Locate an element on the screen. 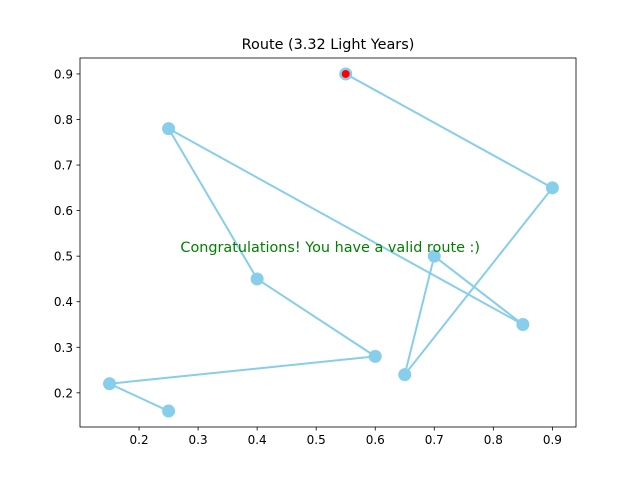  x-tick-label: 0.6 is located at coordinates (375, 440).